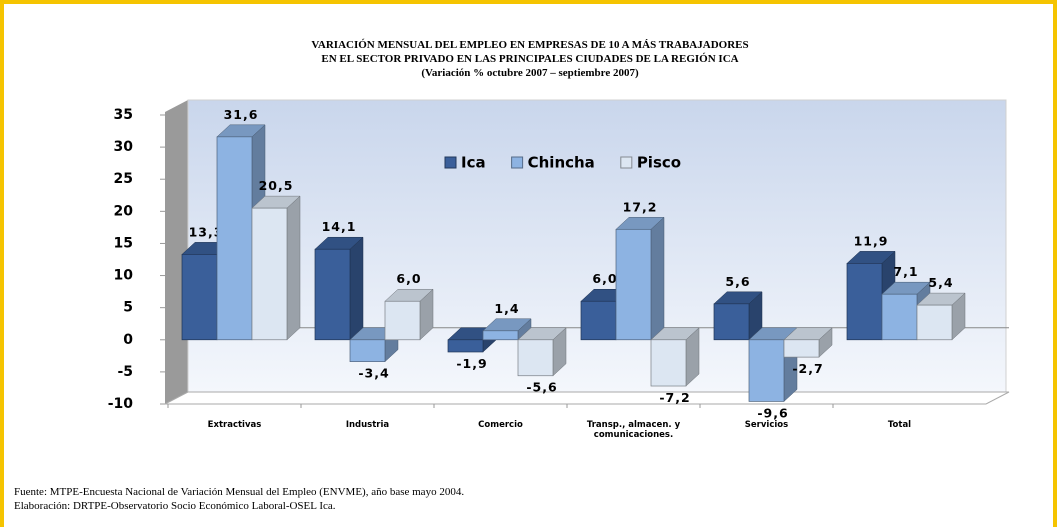  Describe the element at coordinates (123, 115) in the screenshot. I see `y-tick-label: 35` at that location.